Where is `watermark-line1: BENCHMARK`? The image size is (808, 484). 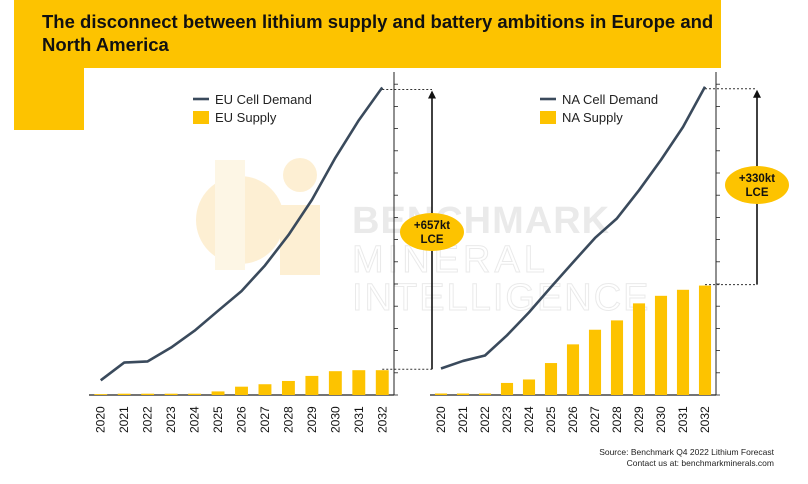 watermark-line1: BENCHMARK is located at coordinates (481, 221).